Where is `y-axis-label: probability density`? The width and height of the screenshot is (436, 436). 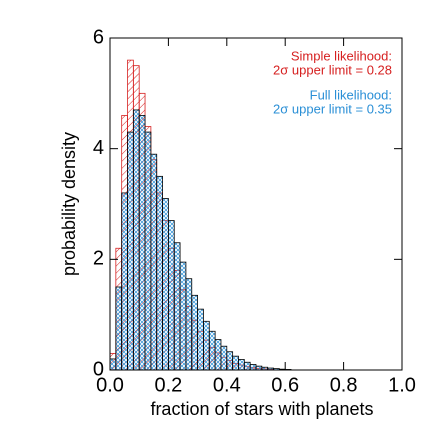
y-axis-label: probability density is located at coordinates (69, 204).